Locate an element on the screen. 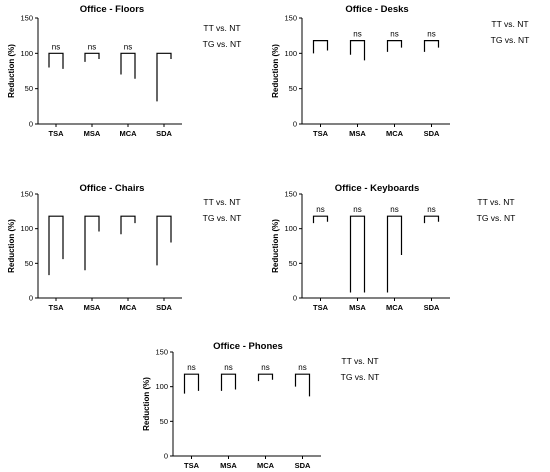 This screenshot has width=550, height=472. chart-title: Office - Floors is located at coordinates (112, 9).